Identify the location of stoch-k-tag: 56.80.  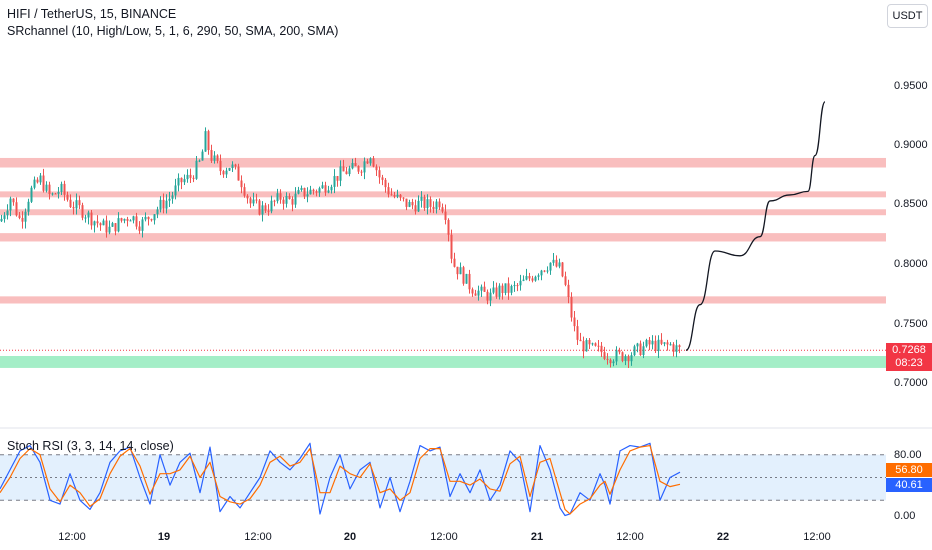
(909, 470).